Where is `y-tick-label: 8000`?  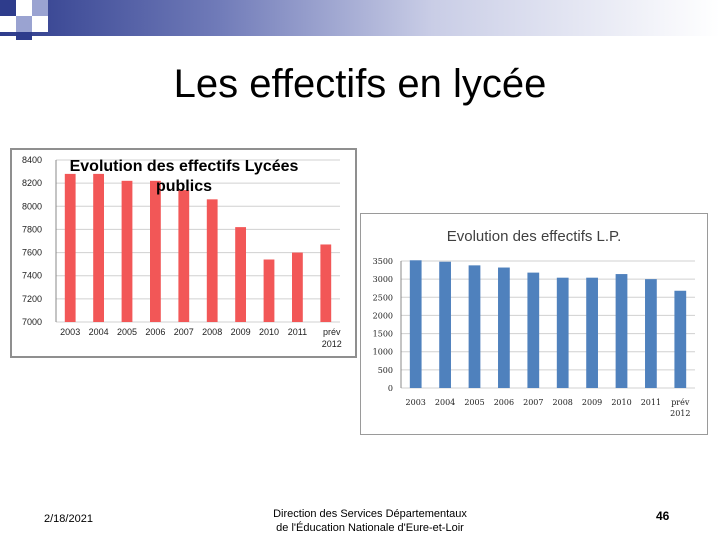 y-tick-label: 8000 is located at coordinates (32, 206).